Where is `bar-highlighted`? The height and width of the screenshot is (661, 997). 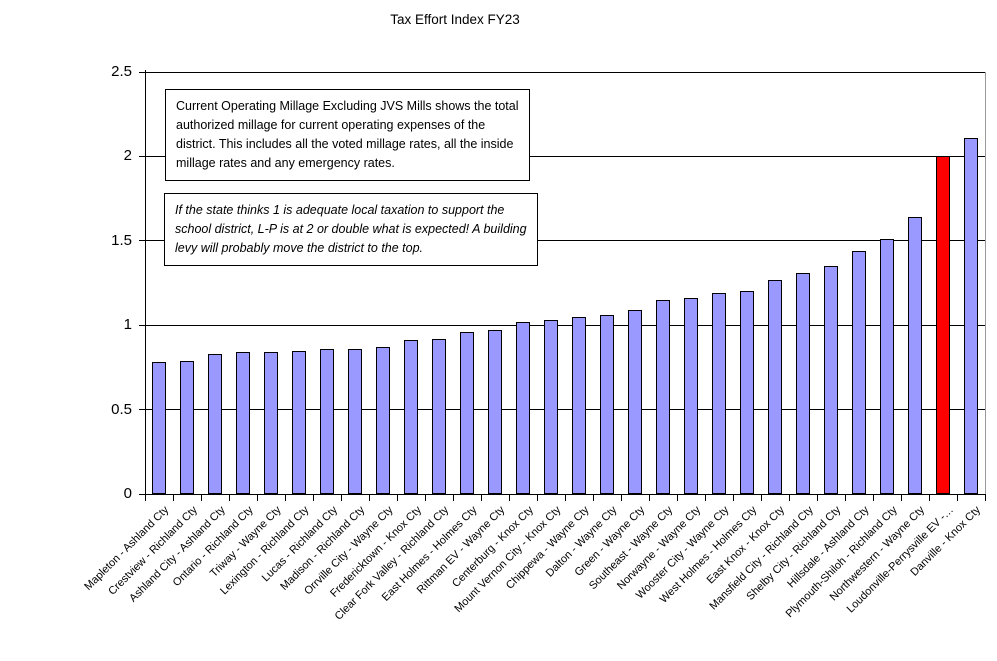 bar-highlighted is located at coordinates (943, 325).